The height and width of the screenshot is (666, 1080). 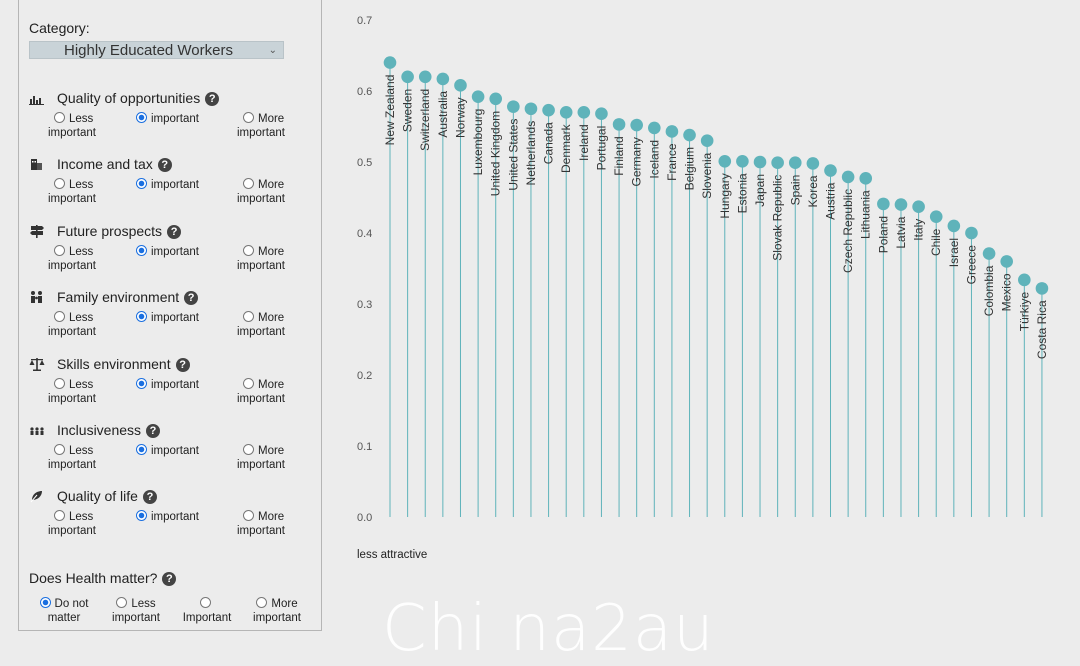 I want to click on y-tick-label: 0.5, so click(x=364, y=163).